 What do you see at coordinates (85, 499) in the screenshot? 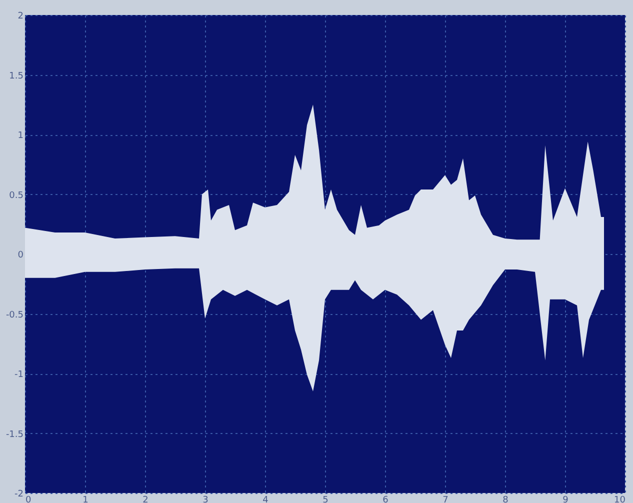
I see `x-tick-label: 1` at bounding box center [85, 499].